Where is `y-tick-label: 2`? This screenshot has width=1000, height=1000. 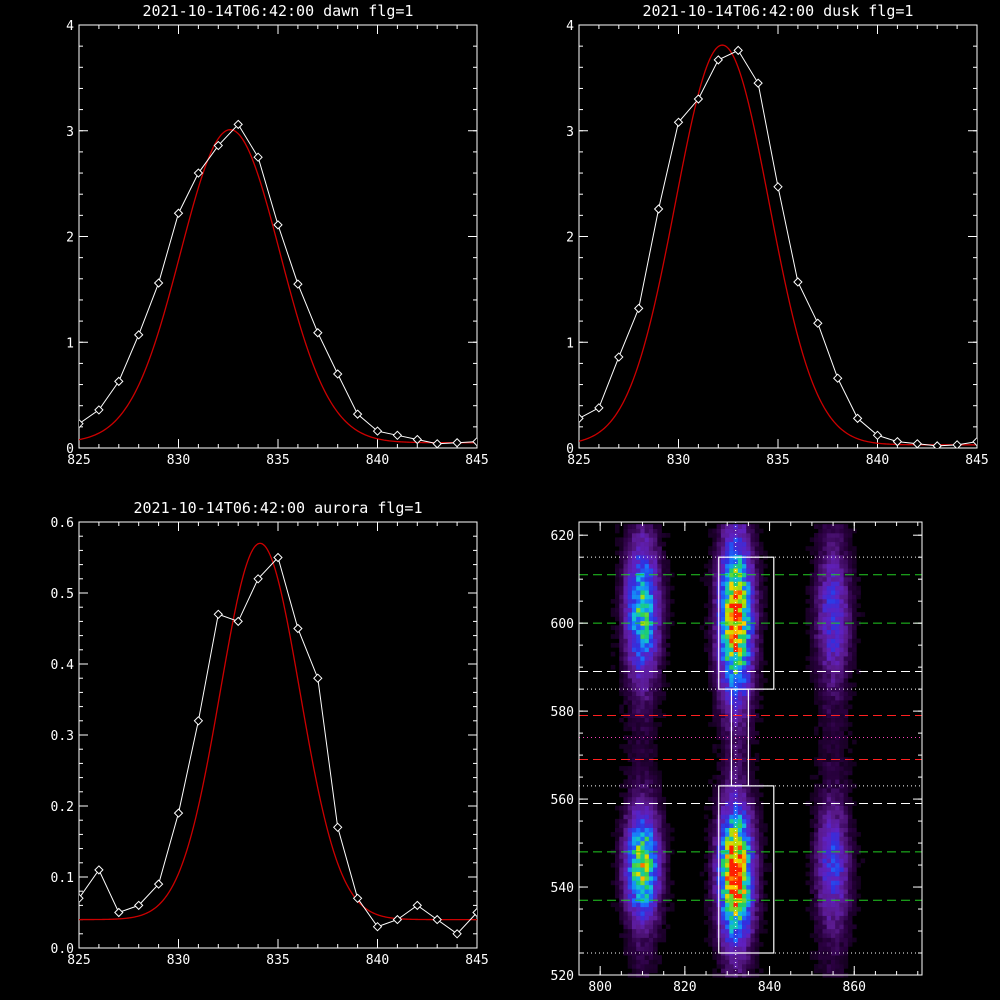
y-tick-label: 2 is located at coordinates (570, 238).